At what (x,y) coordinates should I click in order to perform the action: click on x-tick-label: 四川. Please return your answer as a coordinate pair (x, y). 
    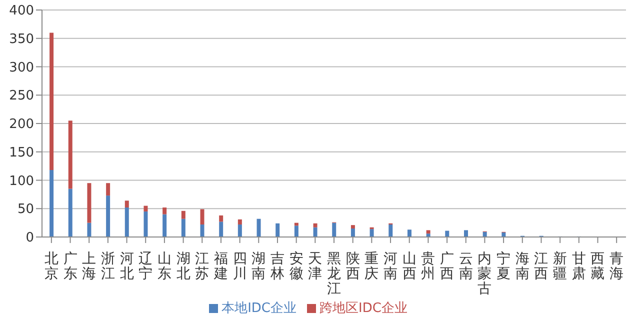
    Looking at the image, I should click on (239, 266).